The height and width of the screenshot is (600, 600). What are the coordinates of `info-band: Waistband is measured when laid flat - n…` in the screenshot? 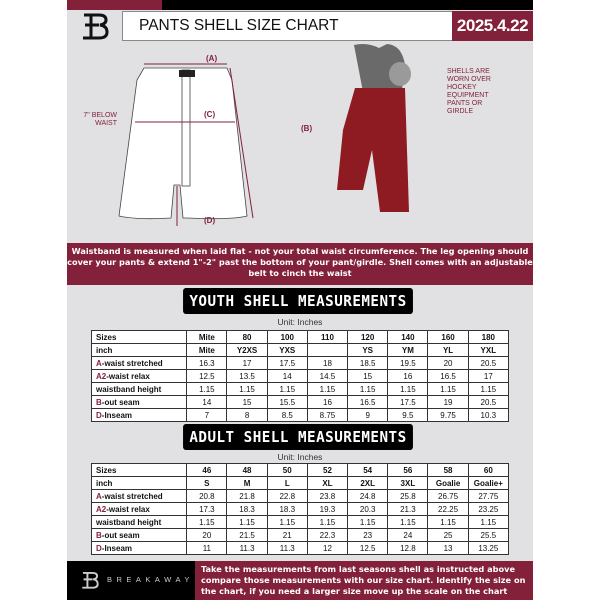 It's located at (300, 264).